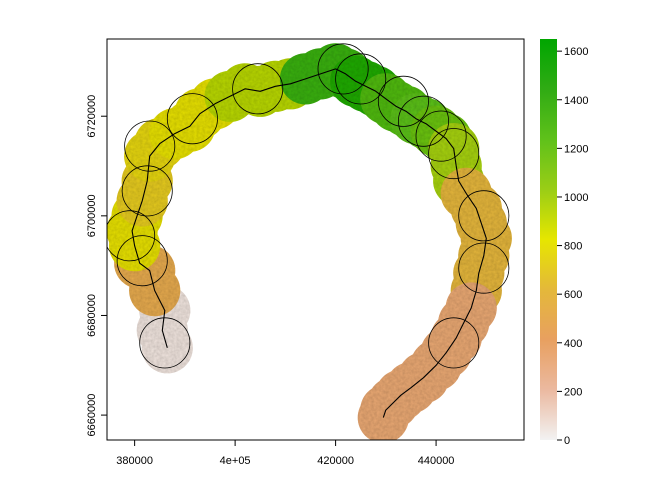  What do you see at coordinates (573, 392) in the screenshot?
I see `legend-tick-label: 200` at bounding box center [573, 392].